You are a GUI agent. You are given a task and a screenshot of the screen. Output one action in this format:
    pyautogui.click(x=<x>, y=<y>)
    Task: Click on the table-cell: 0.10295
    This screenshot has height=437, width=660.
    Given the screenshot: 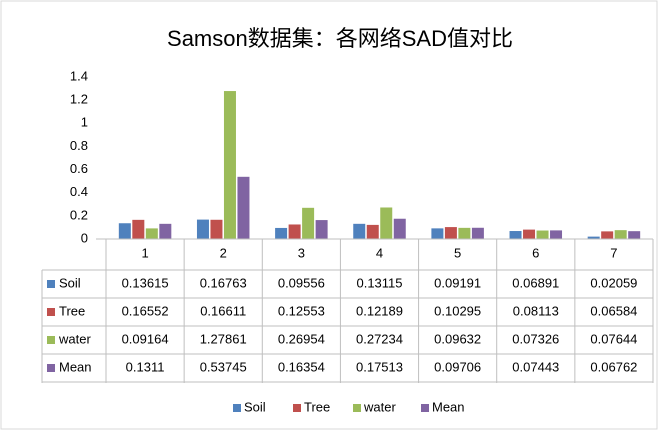 What is the action you would take?
    pyautogui.click(x=457, y=310)
    